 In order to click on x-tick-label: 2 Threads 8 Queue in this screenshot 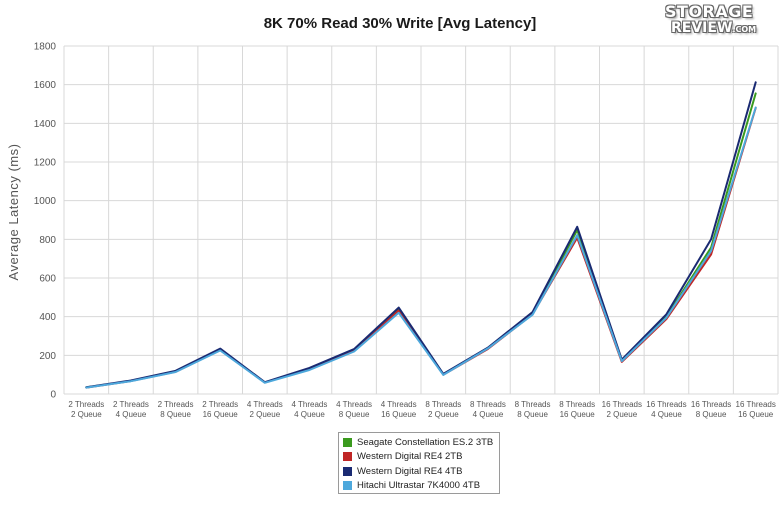, I will do `click(176, 409)`.